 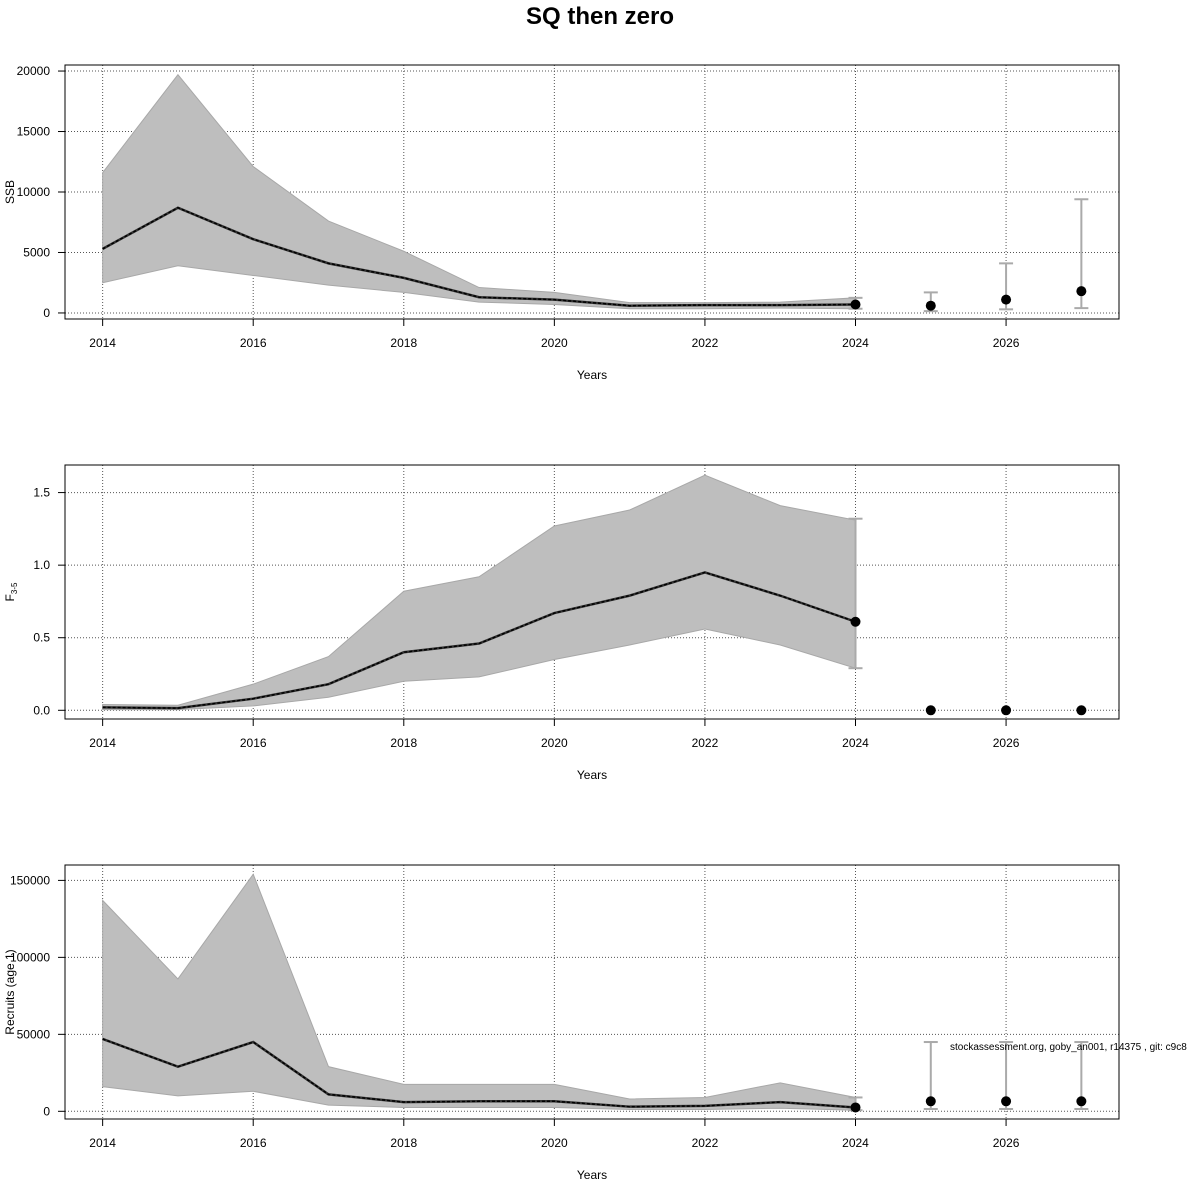 I want to click on y-tick-label: 5000, so click(x=36, y=252).